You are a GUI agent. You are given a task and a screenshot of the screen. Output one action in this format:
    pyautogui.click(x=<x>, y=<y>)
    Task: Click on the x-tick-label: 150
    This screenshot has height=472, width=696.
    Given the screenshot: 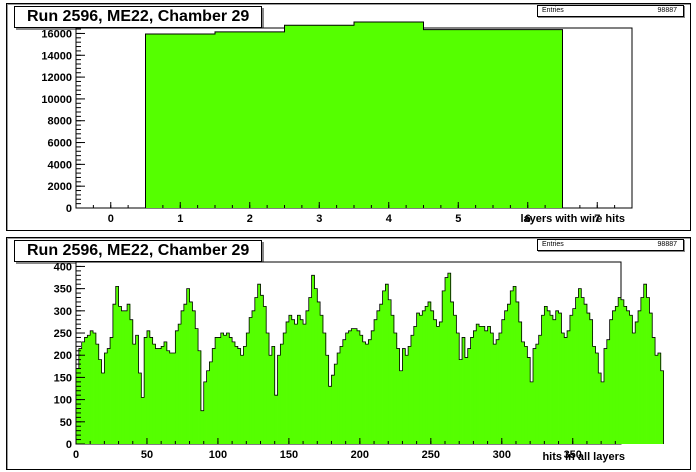 What is the action you would take?
    pyautogui.click(x=289, y=455)
    